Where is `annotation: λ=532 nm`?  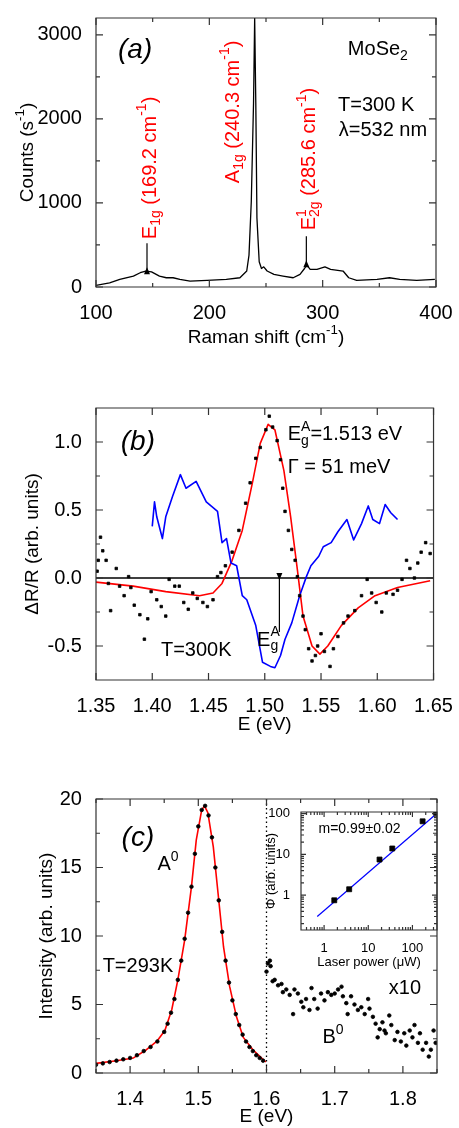 annotation: λ=532 nm is located at coordinates (383, 129).